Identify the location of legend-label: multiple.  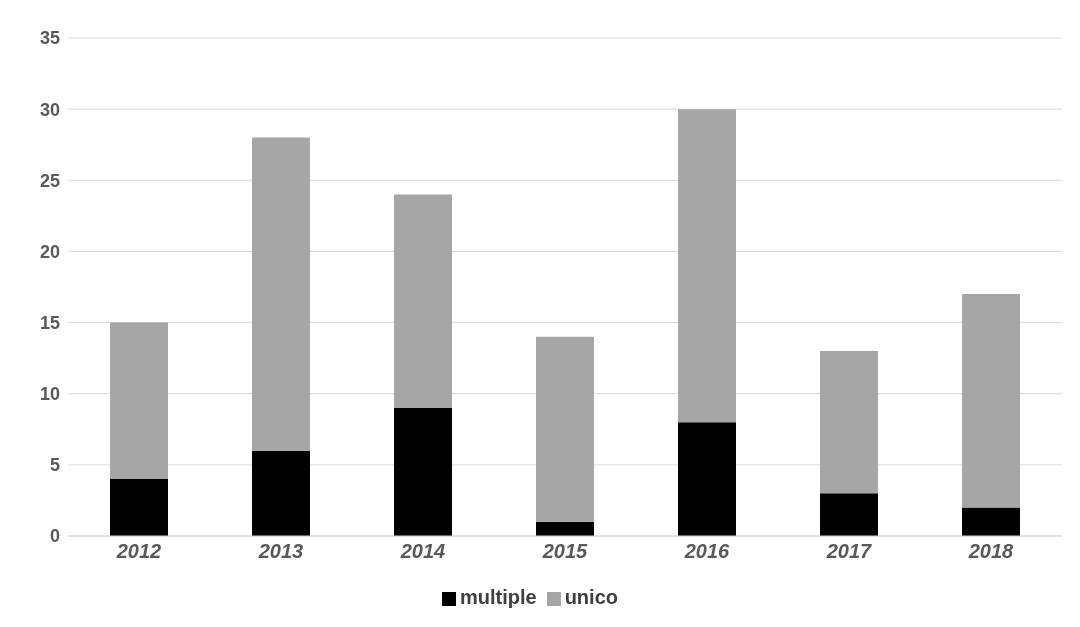
(498, 597).